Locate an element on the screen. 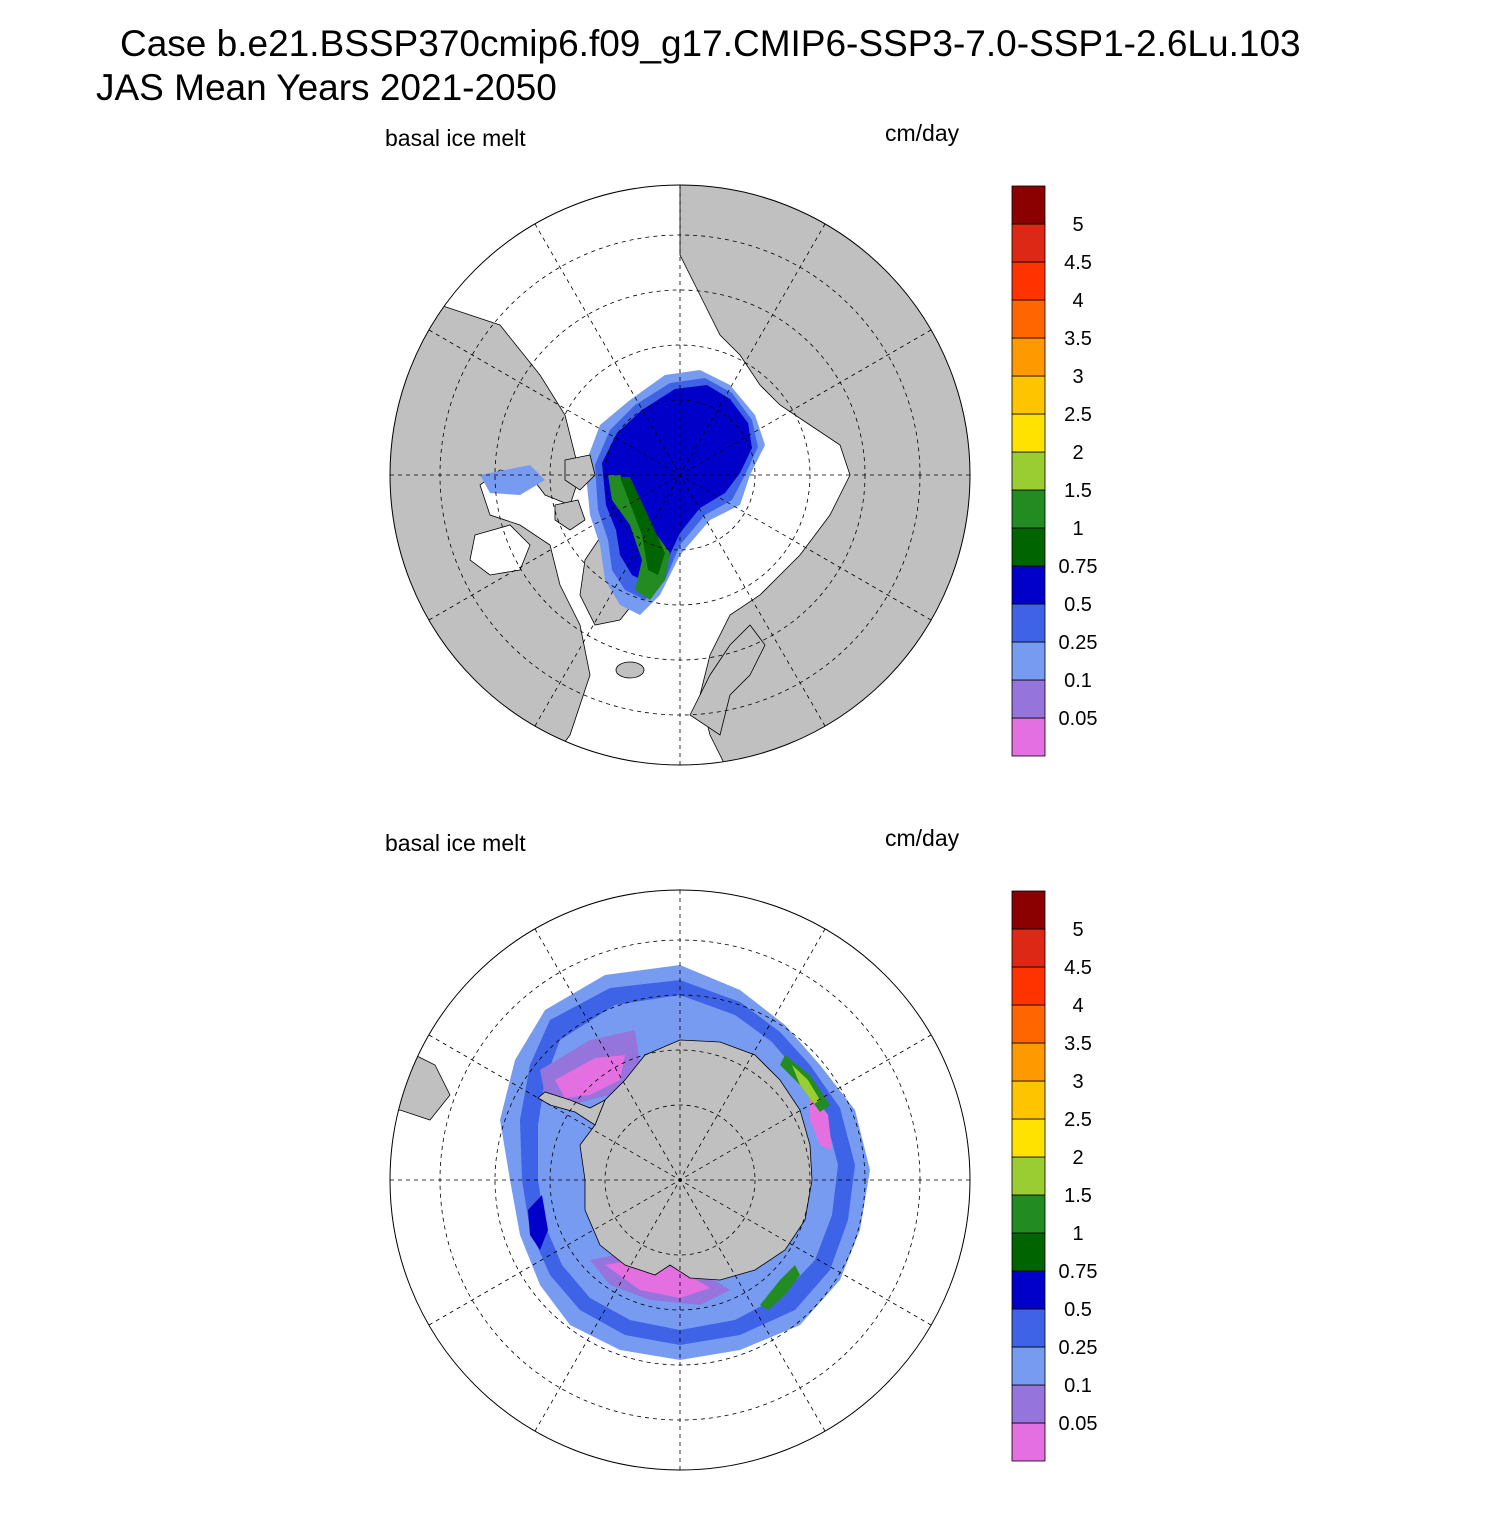 The image size is (1500, 1515). south-polar-map is located at coordinates (680, 1180).